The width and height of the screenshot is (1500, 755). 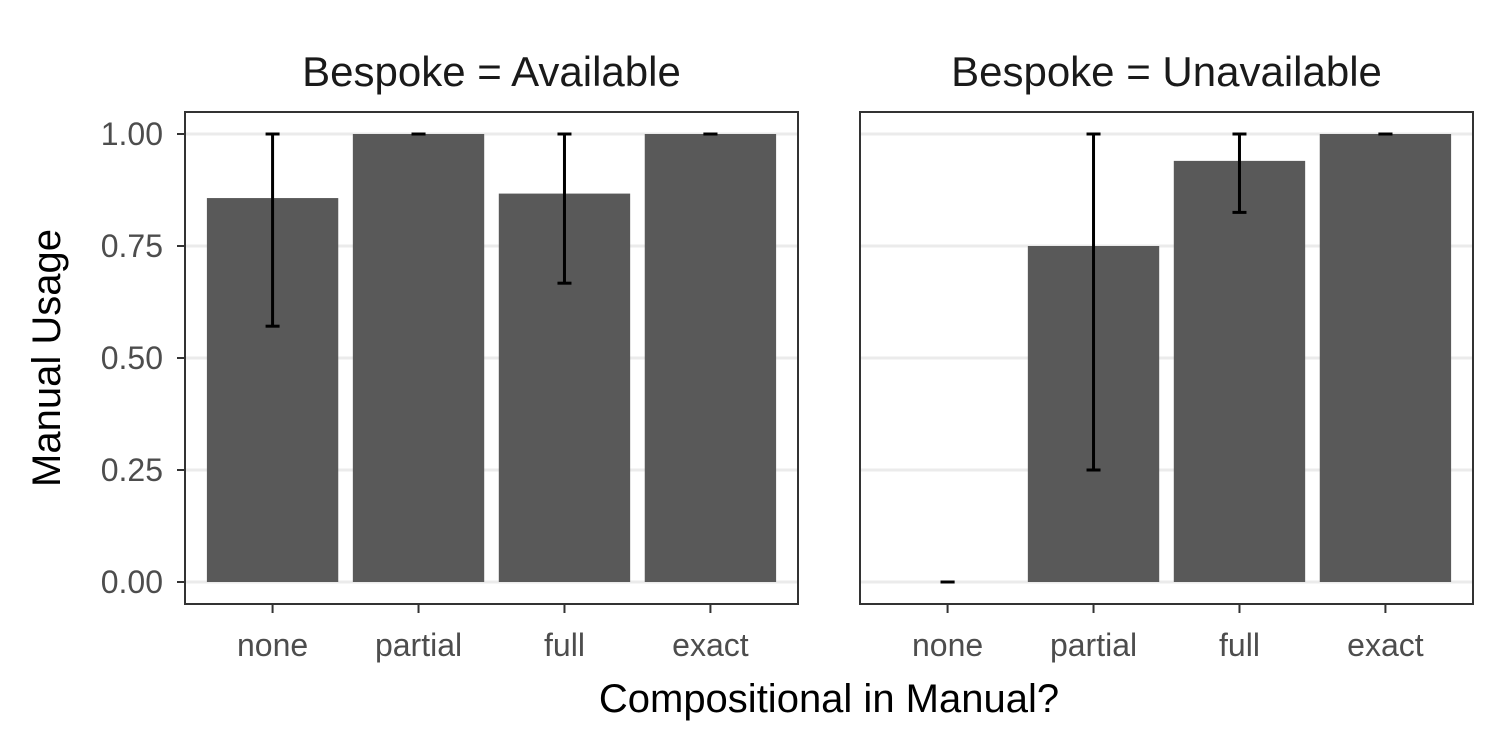 I want to click on facet-title: Bespoke = Unavailable, so click(x=1166, y=71).